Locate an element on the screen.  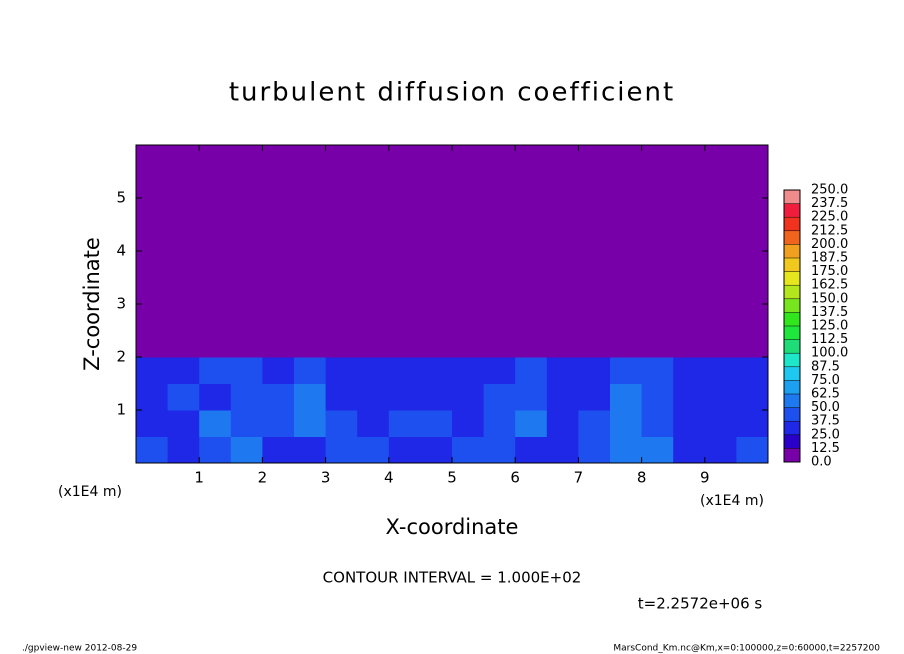
colorbar-label: 25.0 is located at coordinates (825, 434).